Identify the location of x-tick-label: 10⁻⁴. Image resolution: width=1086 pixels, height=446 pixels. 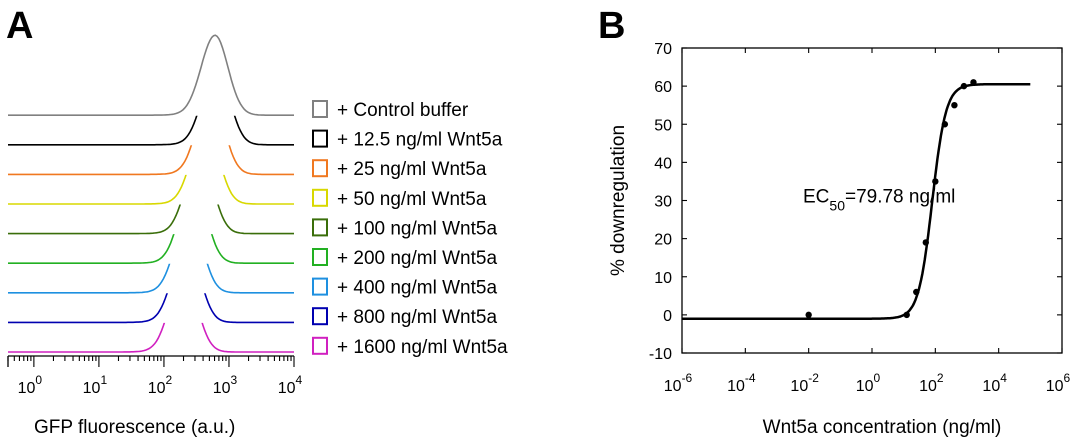
(741, 383).